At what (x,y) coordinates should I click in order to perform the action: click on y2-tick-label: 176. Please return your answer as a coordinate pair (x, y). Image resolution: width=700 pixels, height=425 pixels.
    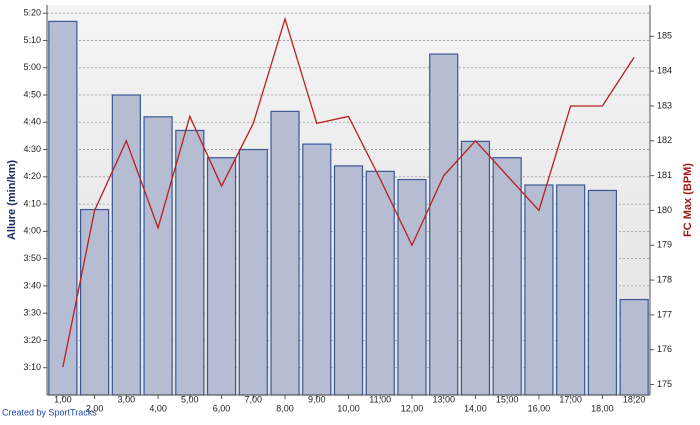
    Looking at the image, I should click on (664, 349).